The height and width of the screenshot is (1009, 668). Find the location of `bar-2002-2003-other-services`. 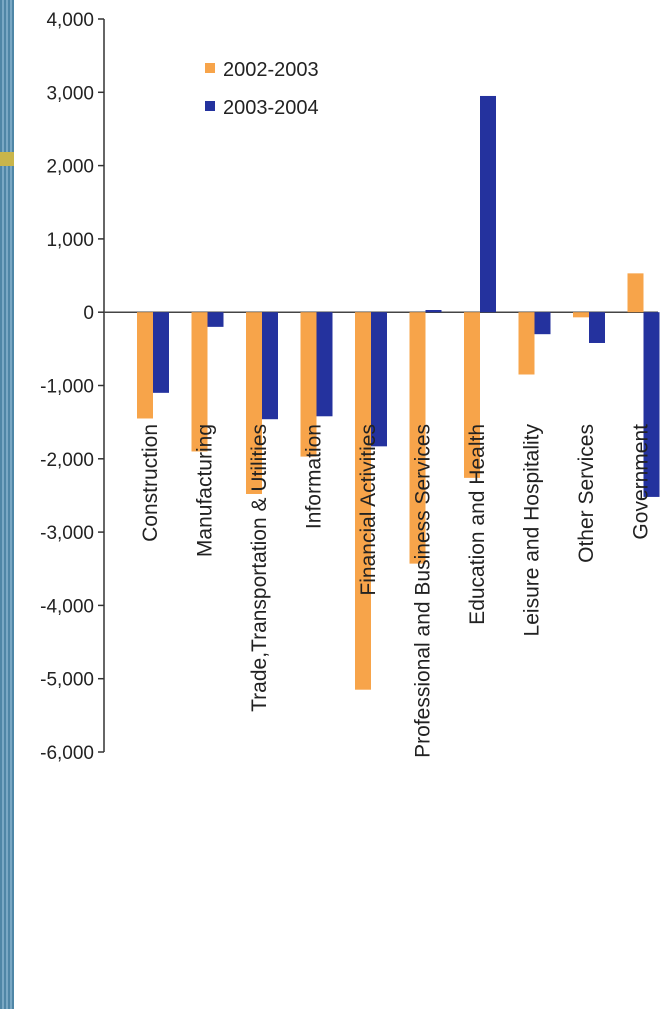

bar-2002-2003-other-services is located at coordinates (581, 315).